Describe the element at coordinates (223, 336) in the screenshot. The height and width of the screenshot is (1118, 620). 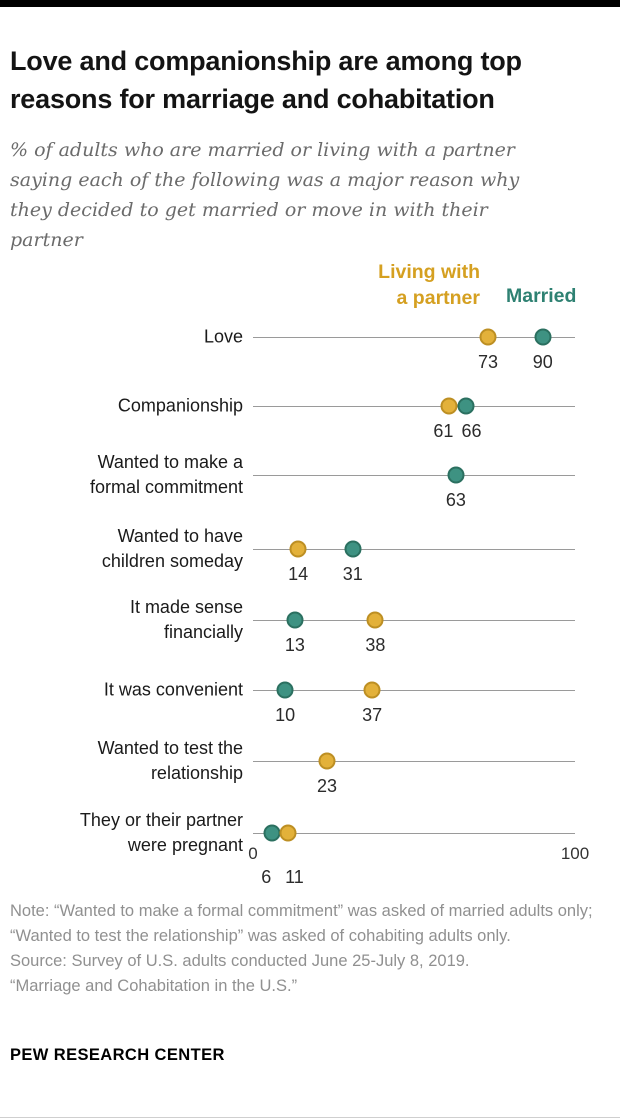
I see `row-label: Love` at that location.